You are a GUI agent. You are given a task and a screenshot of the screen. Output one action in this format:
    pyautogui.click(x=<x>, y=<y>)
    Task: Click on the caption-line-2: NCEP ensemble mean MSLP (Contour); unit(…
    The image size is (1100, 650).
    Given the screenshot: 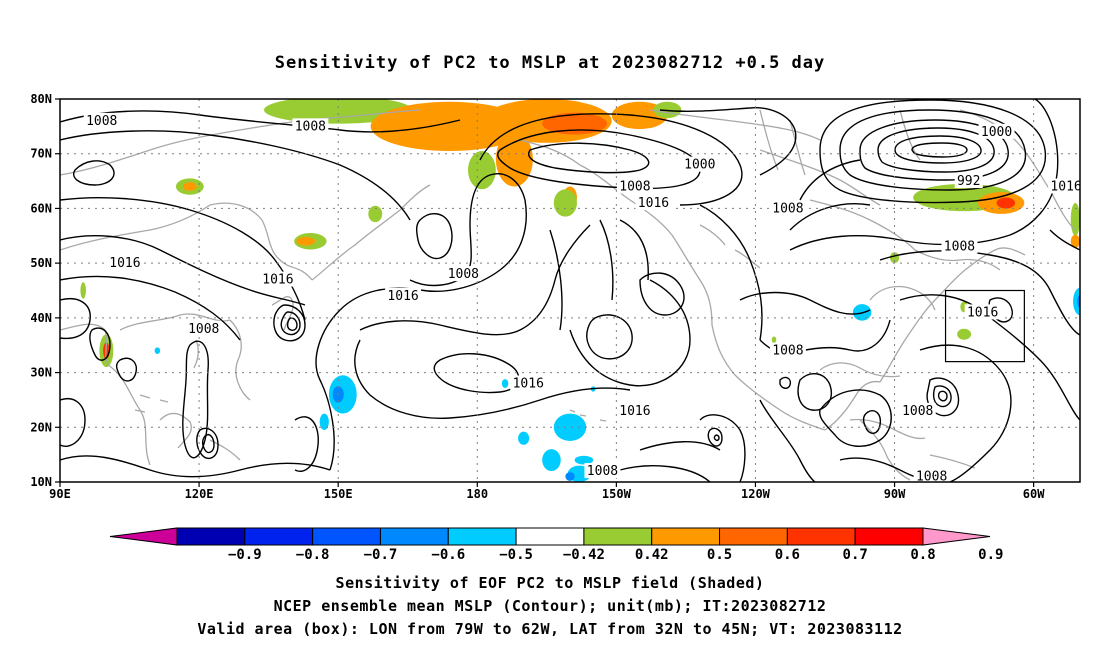 What is the action you would take?
    pyautogui.click(x=550, y=606)
    